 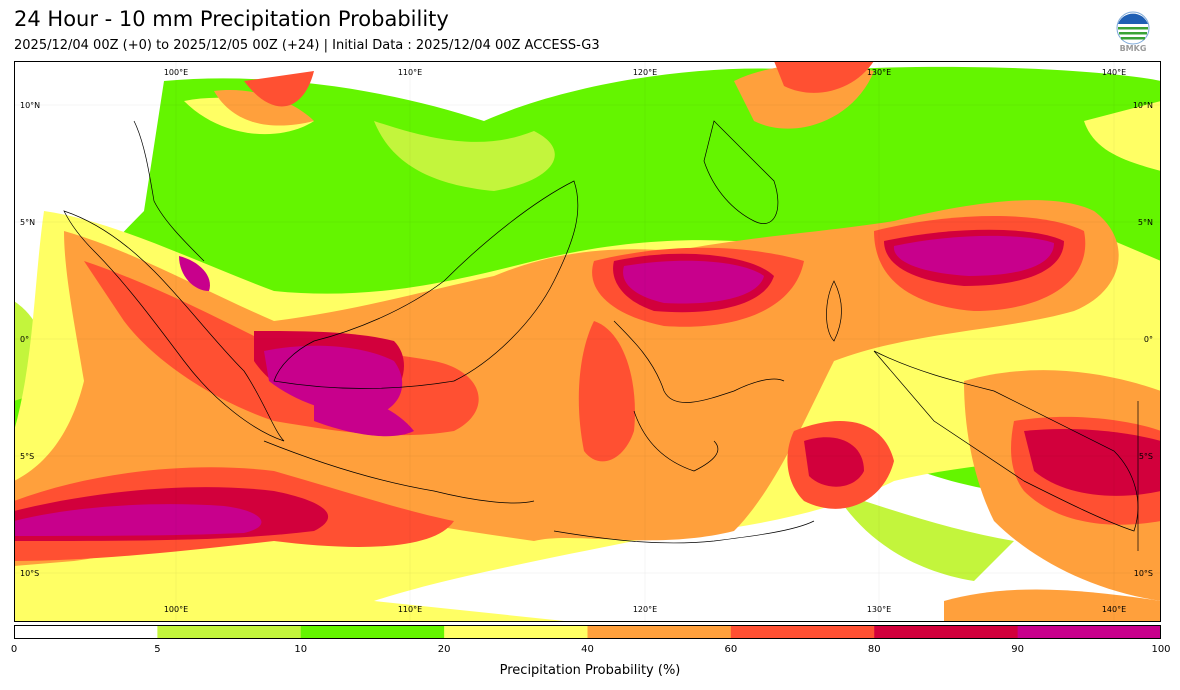 I want to click on colorbar, so click(x=588, y=631).